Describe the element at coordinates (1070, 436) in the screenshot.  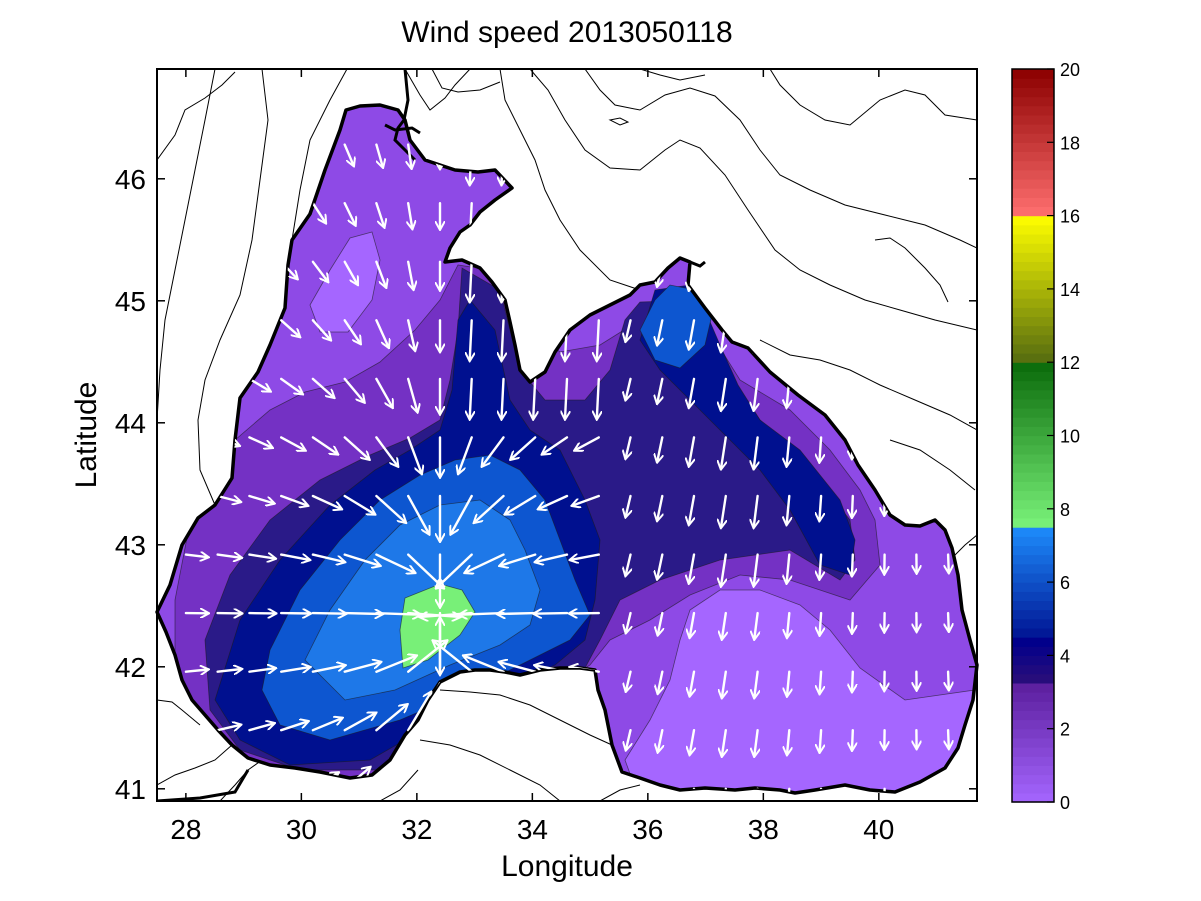
I see `colorbar-ticks: 0 2 4 6 8 10 12 14 16 18 20` at that location.